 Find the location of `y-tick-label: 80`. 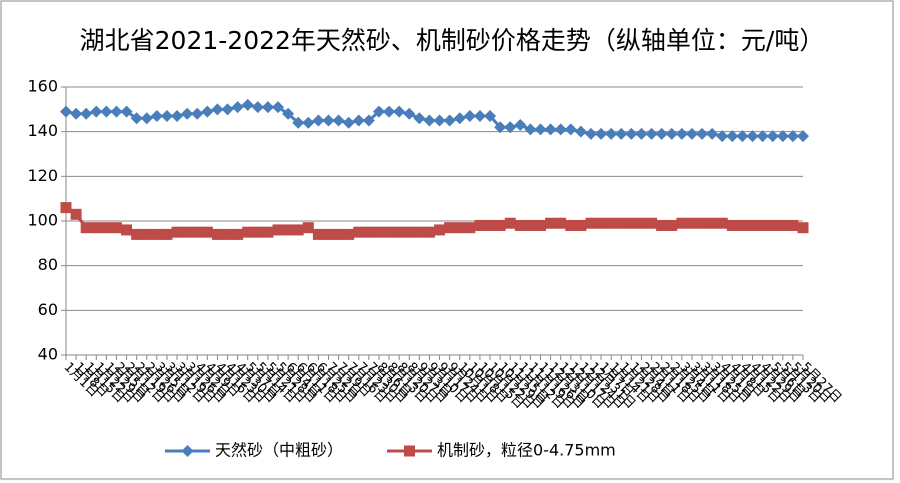

y-tick-label: 80 is located at coordinates (48, 264).